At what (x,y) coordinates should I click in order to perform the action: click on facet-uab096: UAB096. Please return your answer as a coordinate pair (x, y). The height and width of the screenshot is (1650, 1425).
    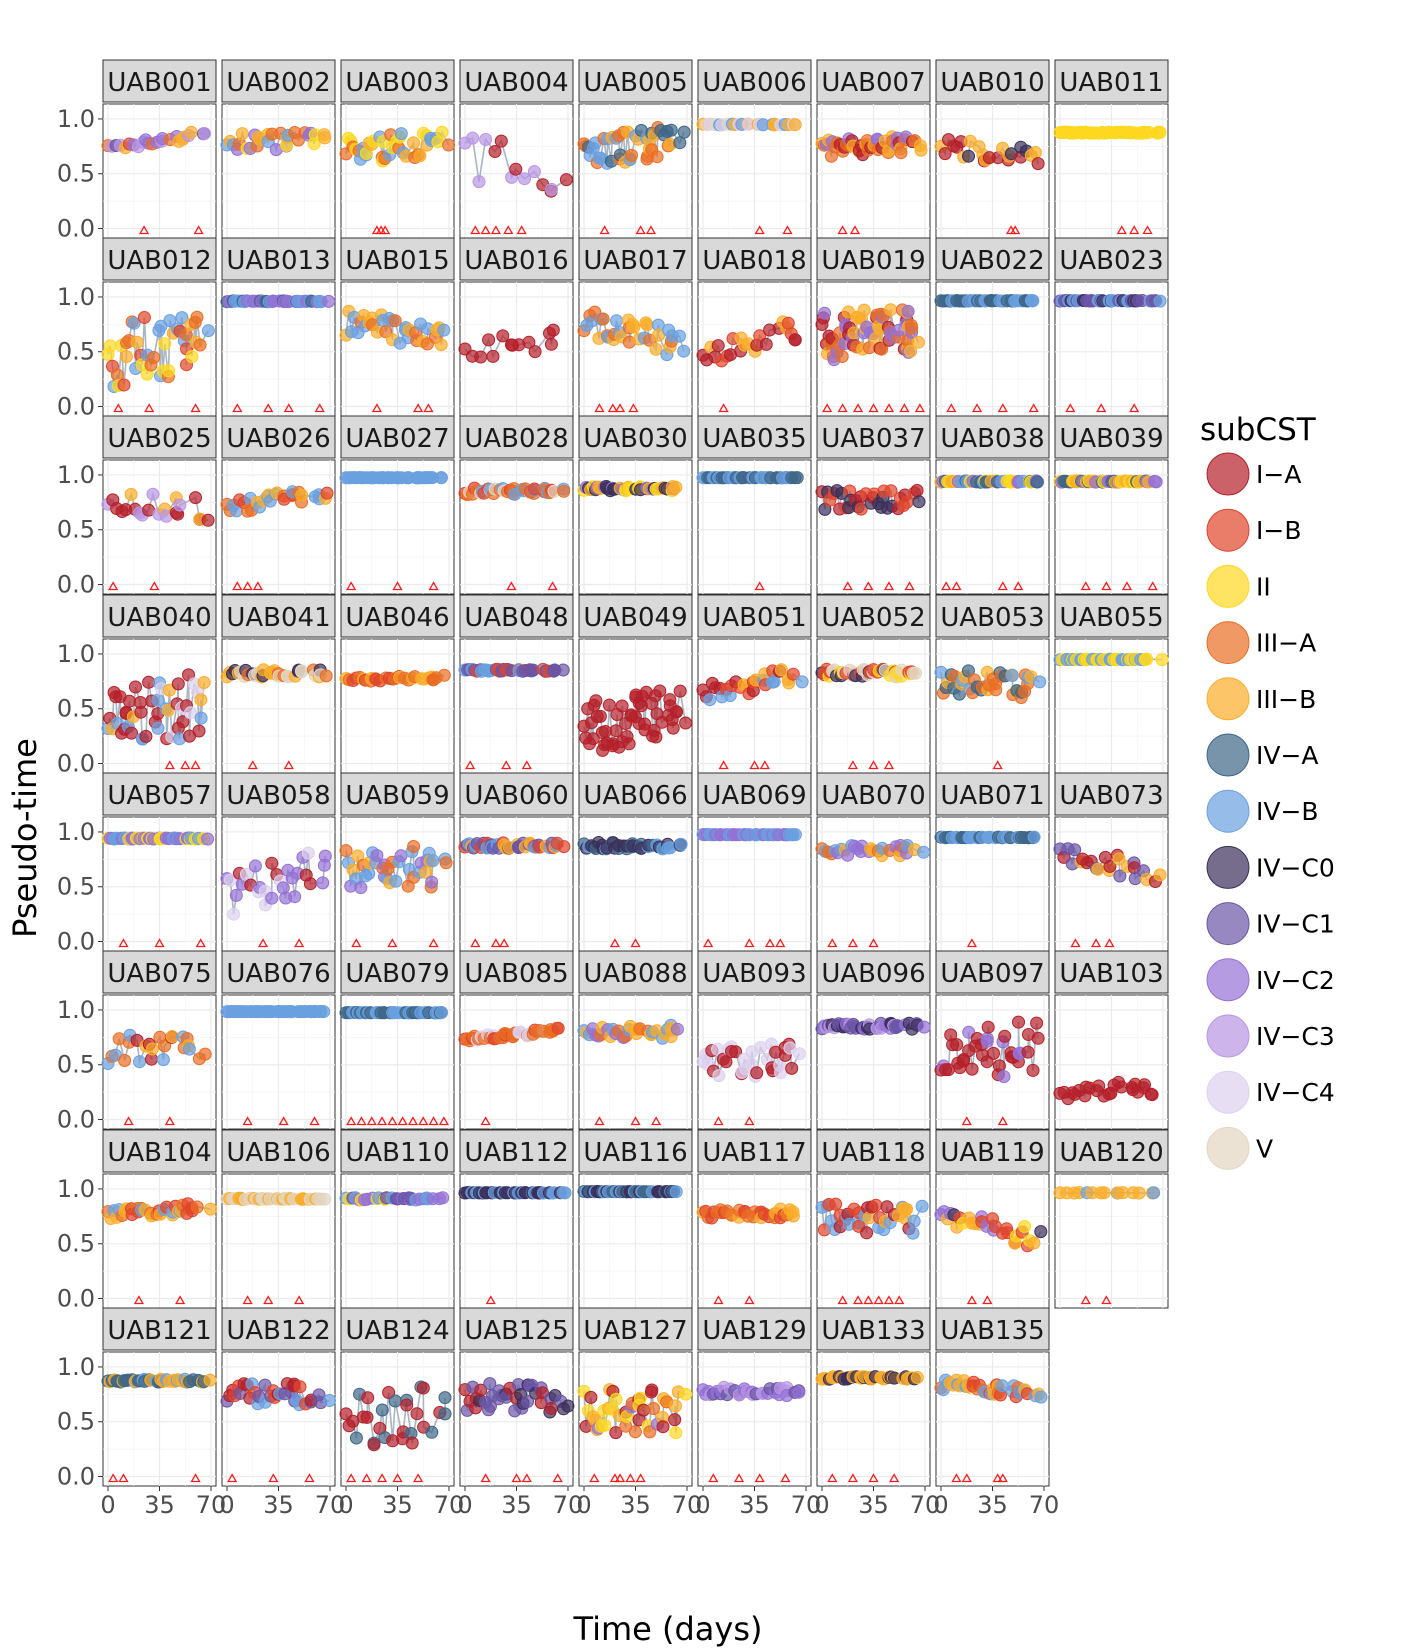
    Looking at the image, I should click on (873, 1040).